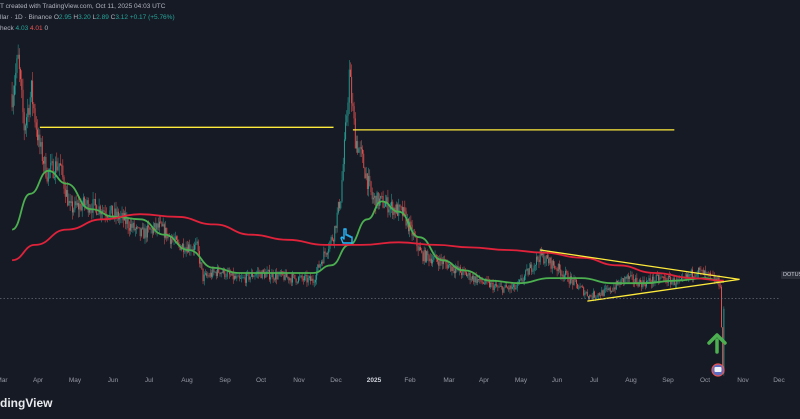 The image size is (800, 419). I want to click on indicator-name: heck, so click(7, 28).